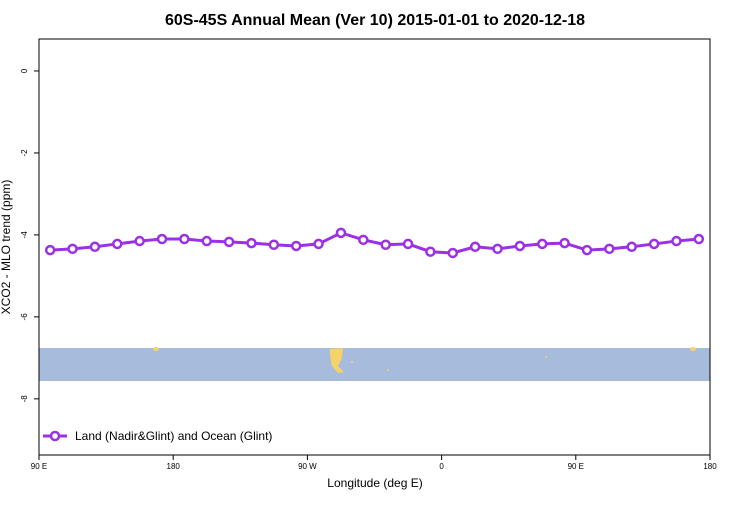 This screenshot has width=750, height=505. I want to click on legend-marker, so click(55, 436).